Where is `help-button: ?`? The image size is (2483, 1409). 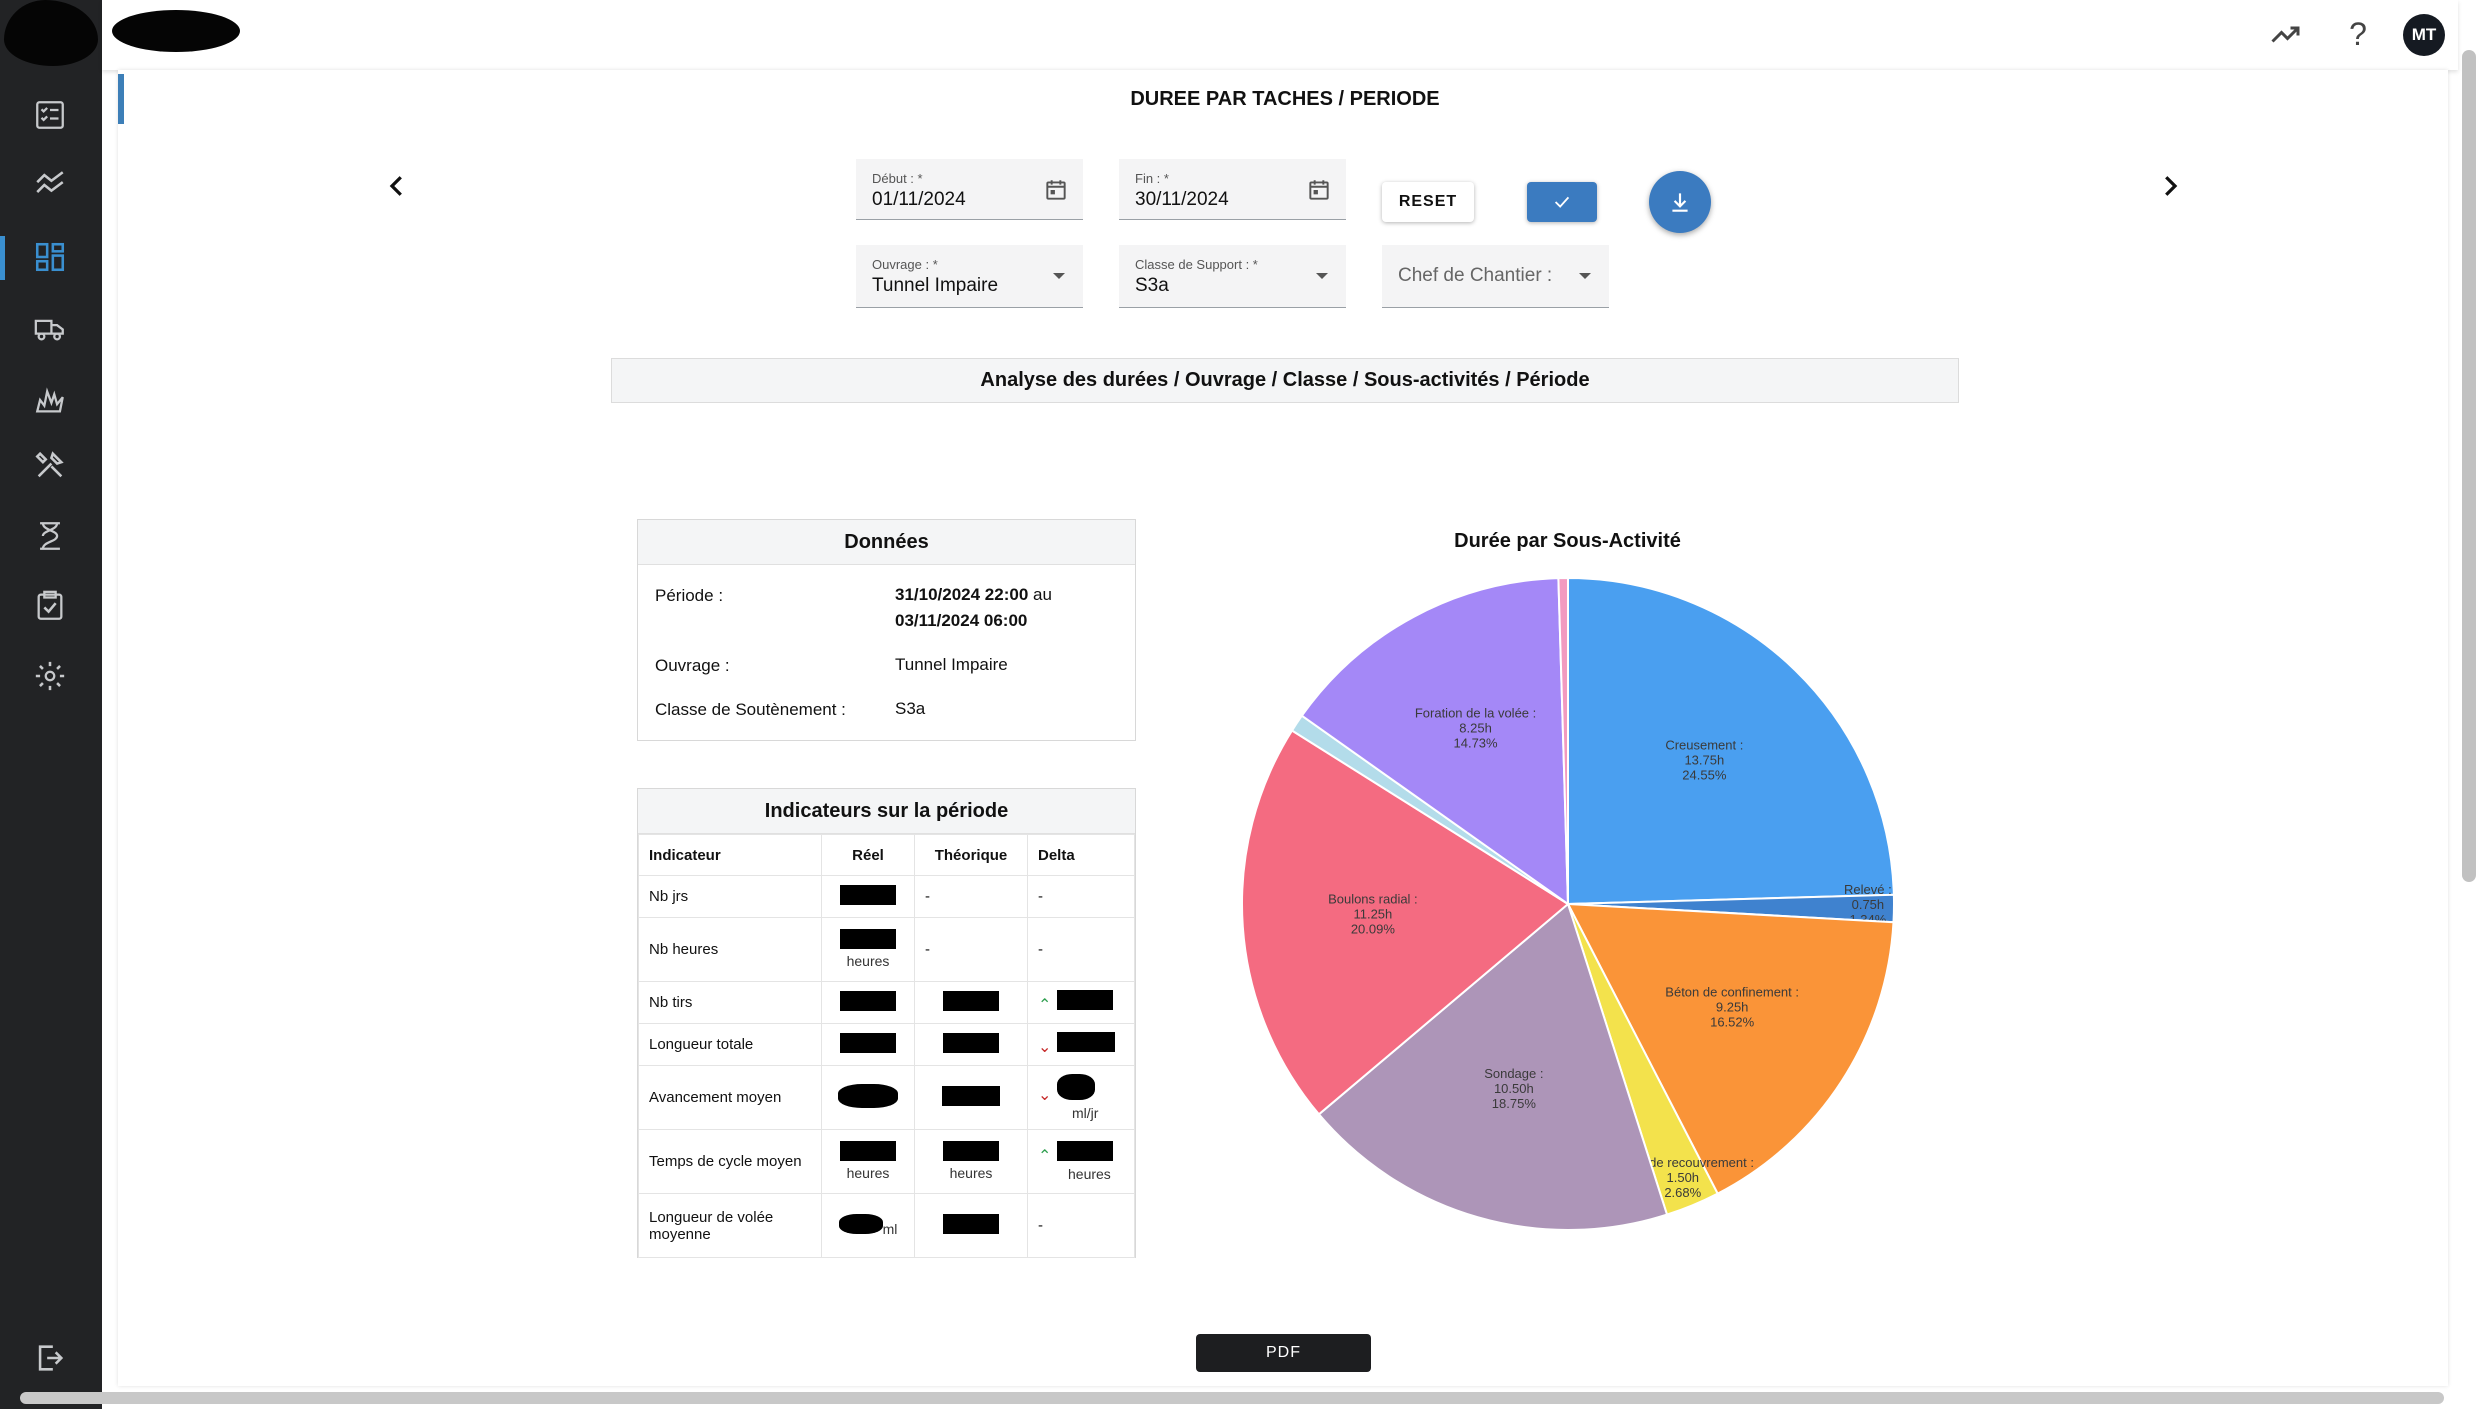 help-button: ? is located at coordinates (2358, 34).